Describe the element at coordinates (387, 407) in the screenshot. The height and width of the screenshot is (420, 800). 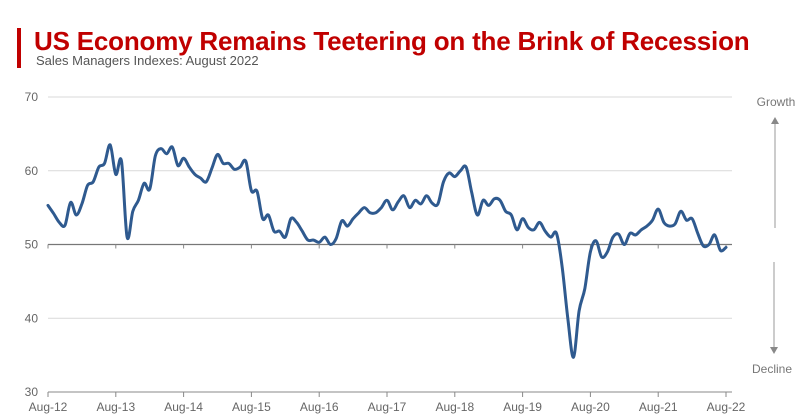
I see `x-tick-label: Aug-17` at that location.